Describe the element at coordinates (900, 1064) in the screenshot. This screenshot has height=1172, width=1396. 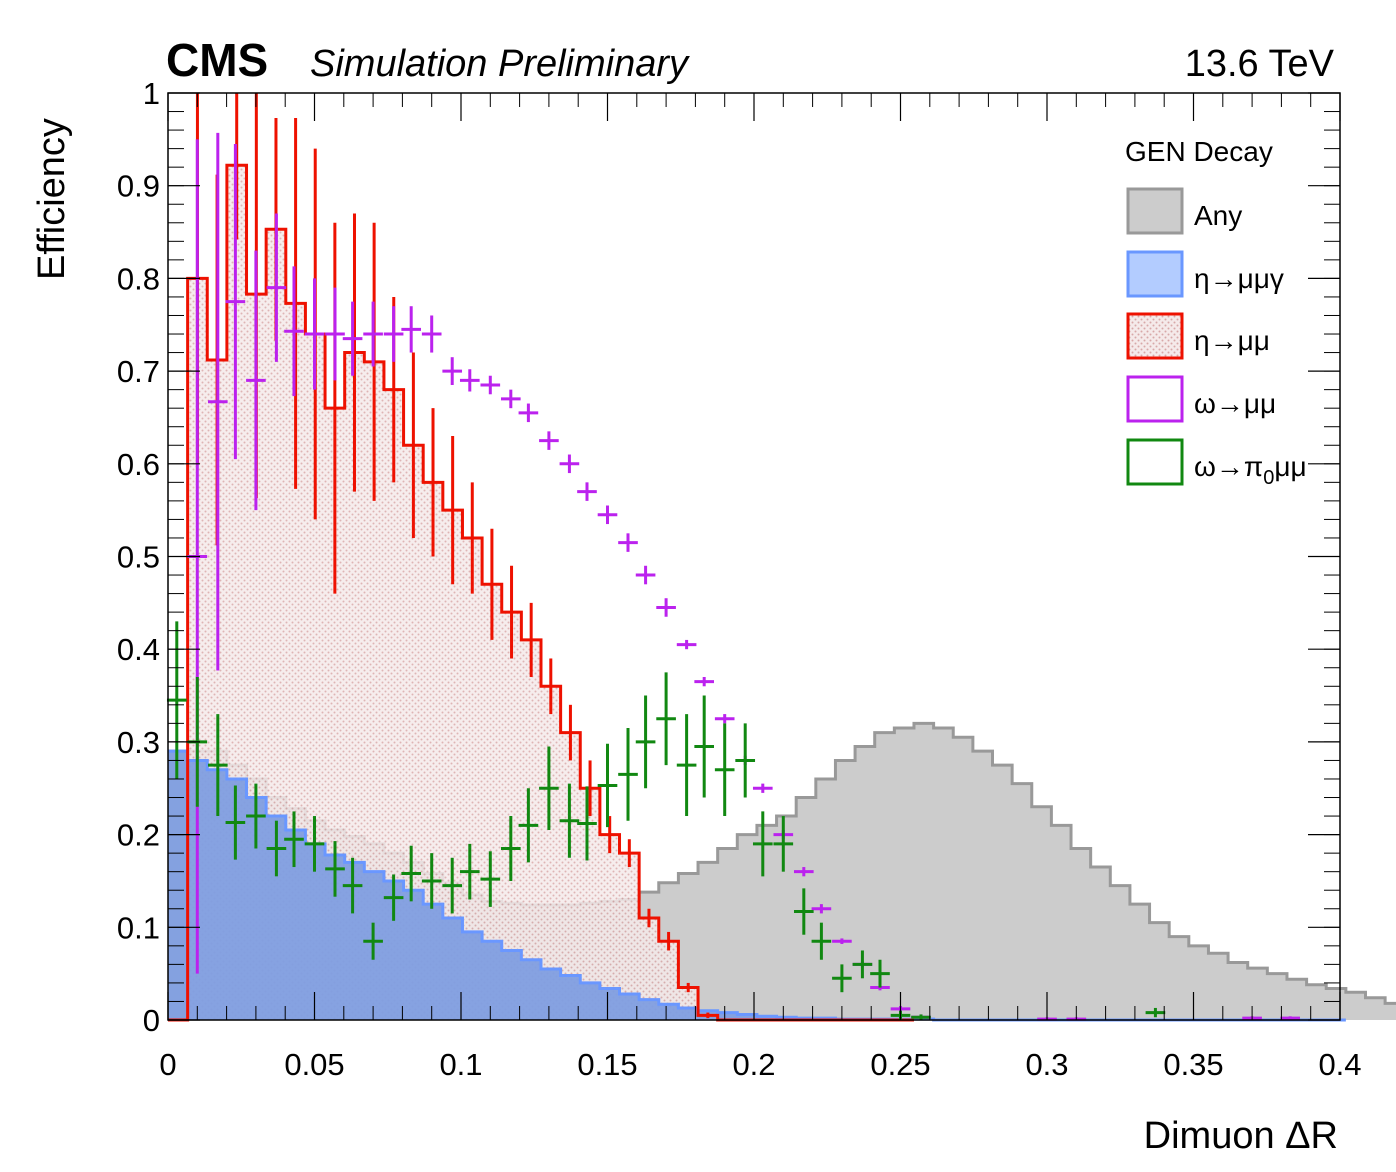
I see `x-tick-label: 0.25` at that location.